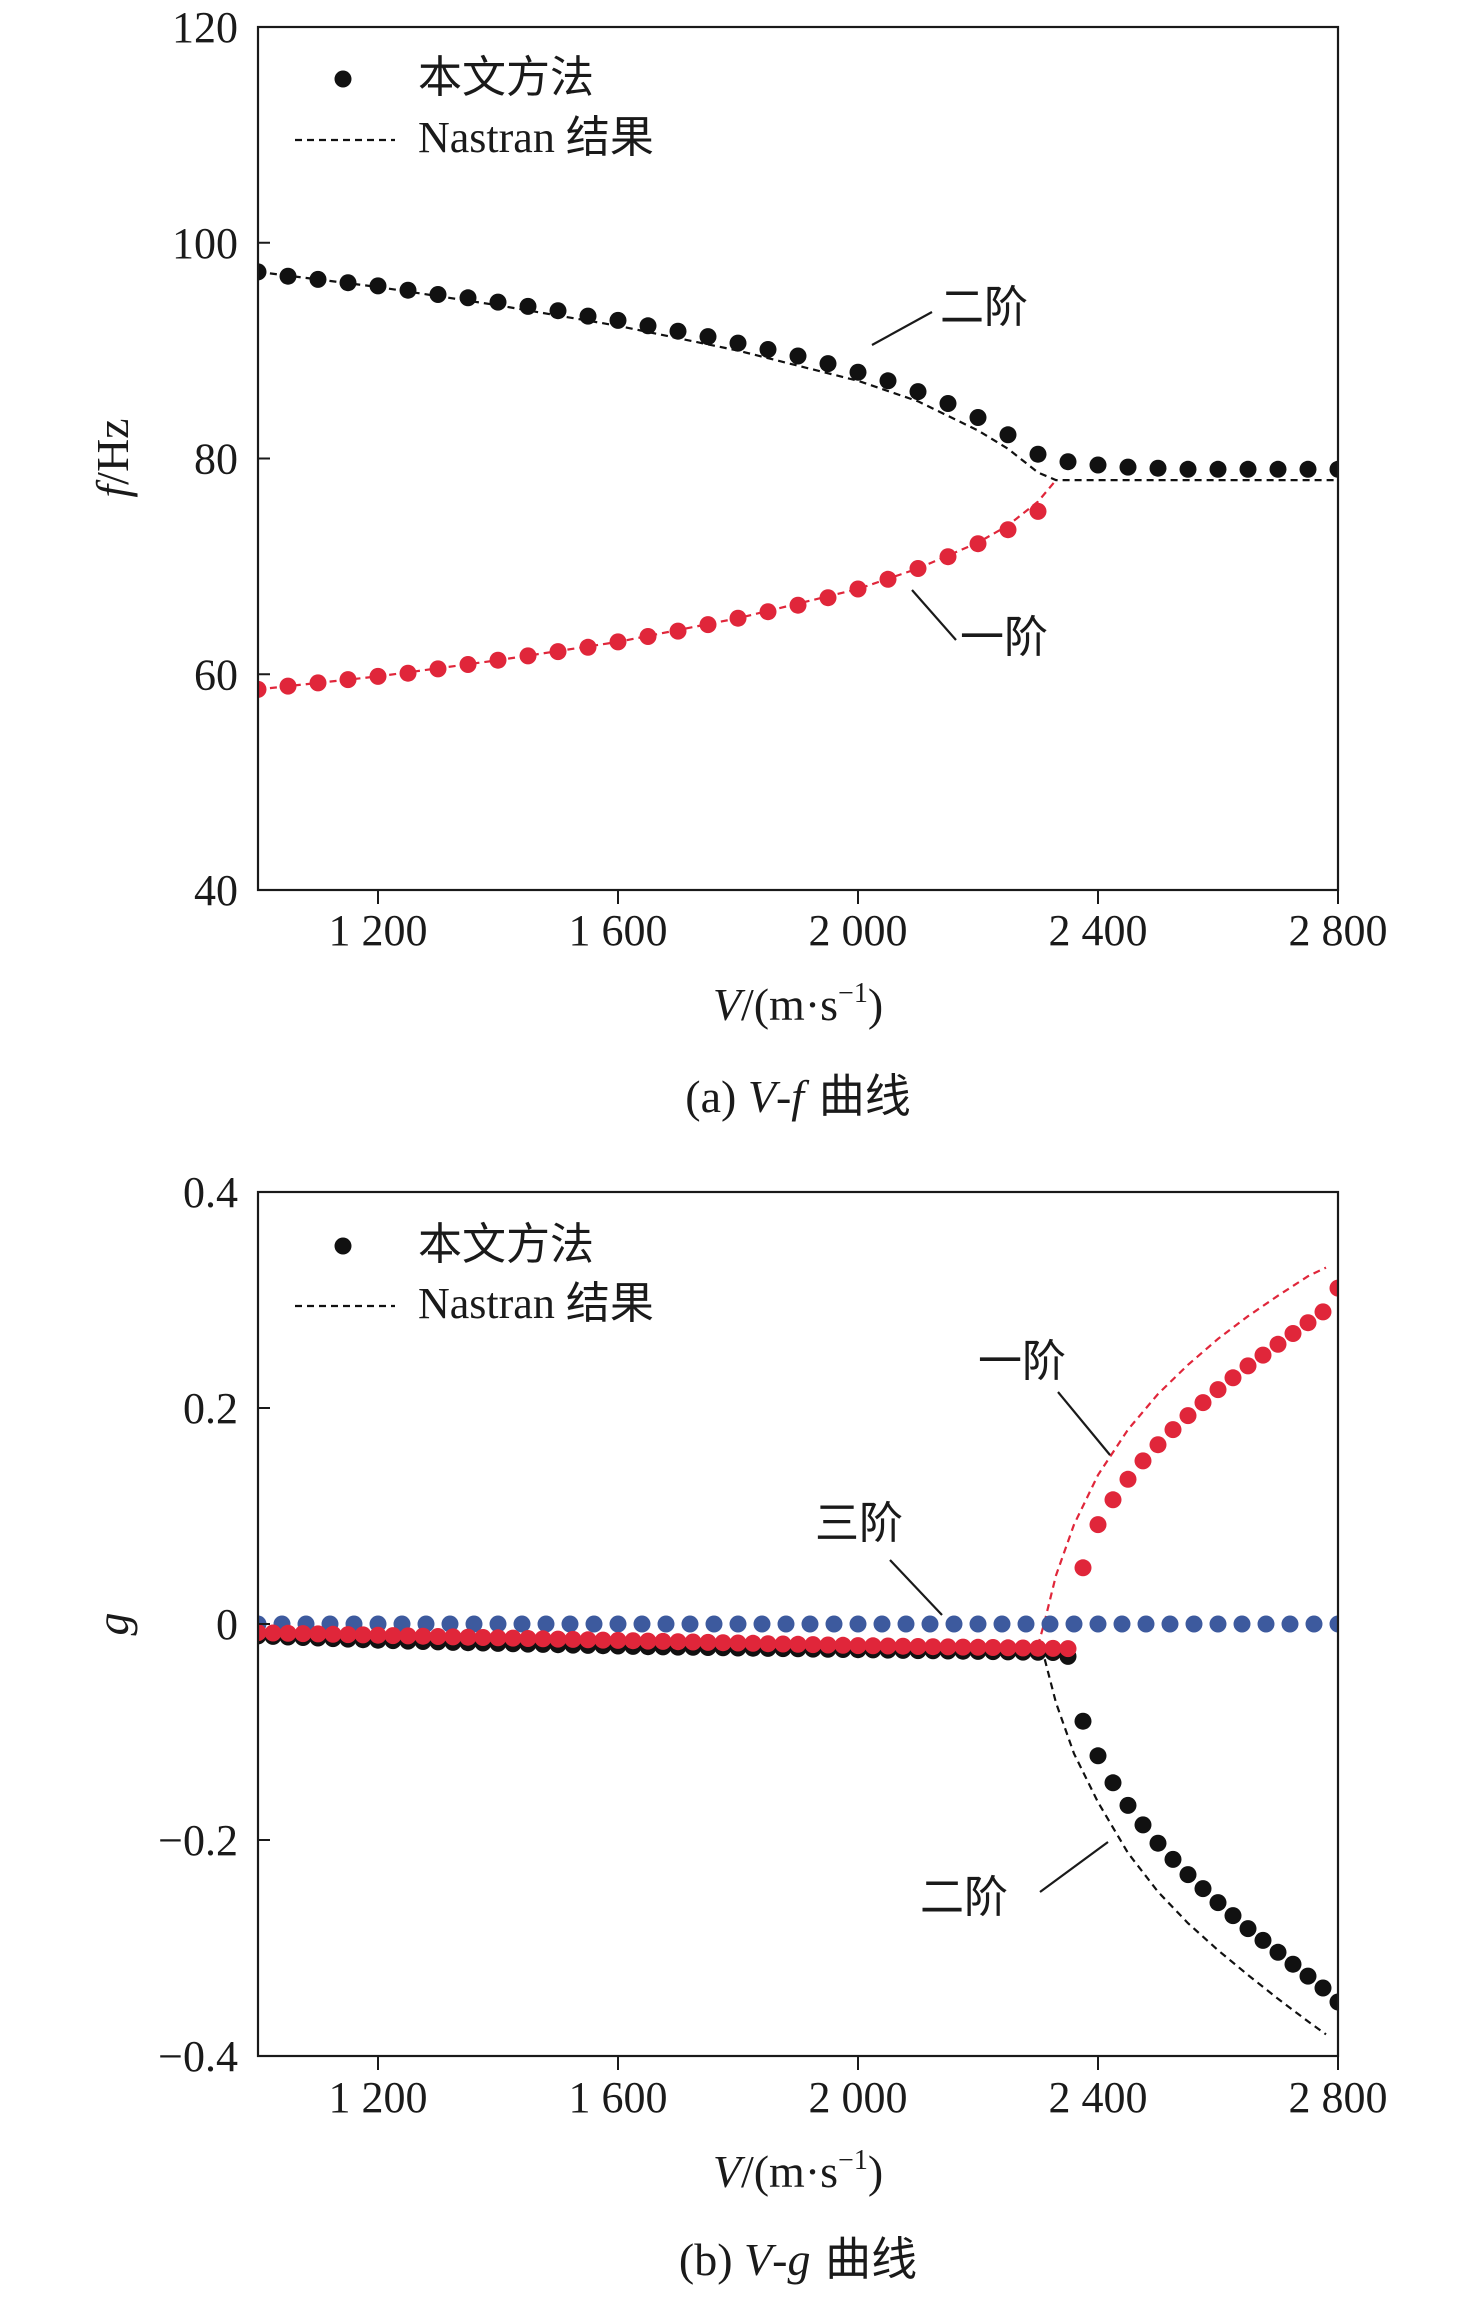 Image resolution: width=1476 pixels, height=2299 pixels. I want to click on x-tick-label: 2 000, so click(858, 930).